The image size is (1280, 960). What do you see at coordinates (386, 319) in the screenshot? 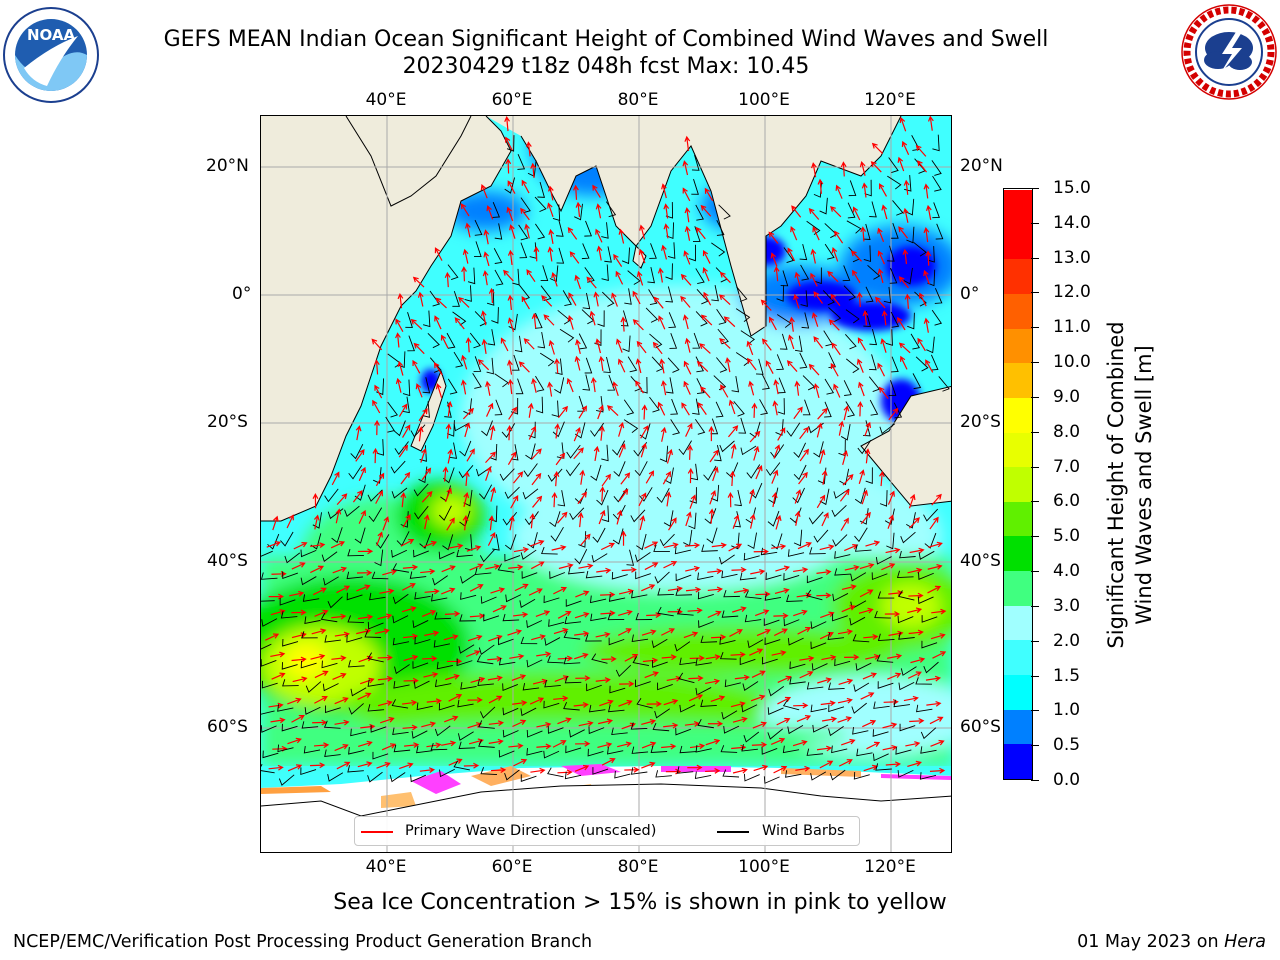
I see `coastline` at bounding box center [386, 319].